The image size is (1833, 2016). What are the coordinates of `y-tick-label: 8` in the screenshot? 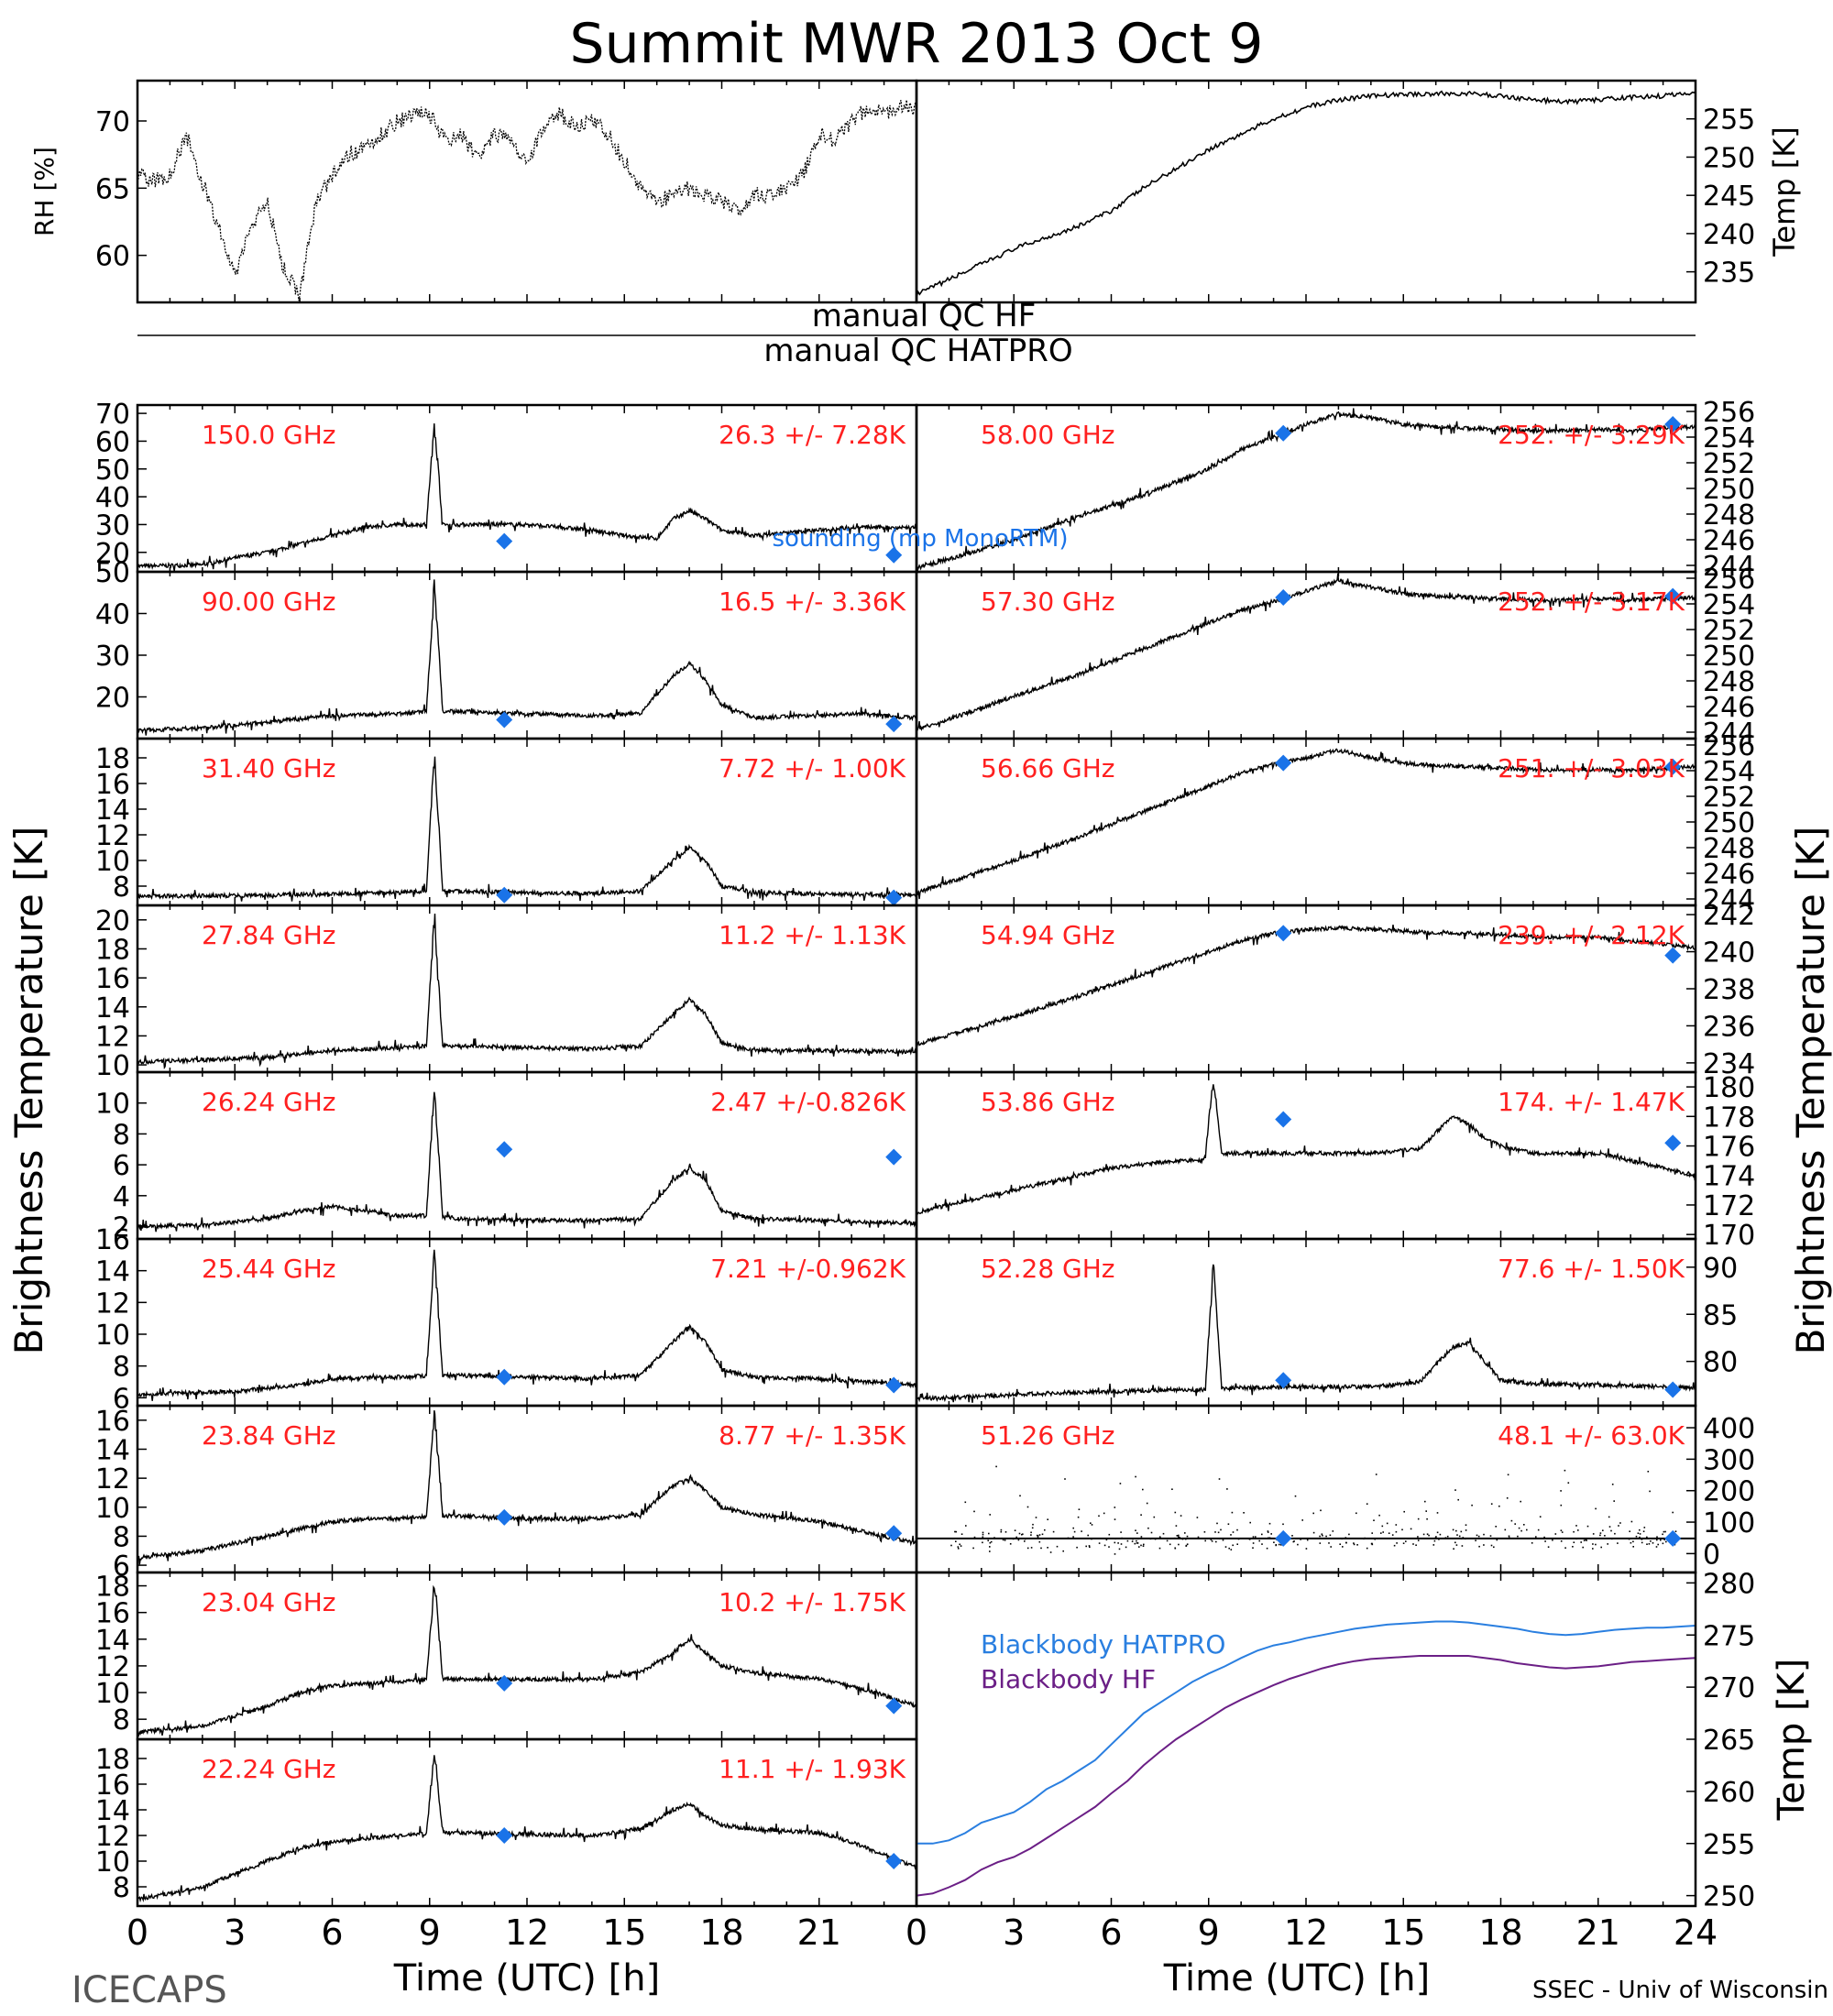 It's located at (121, 1720).